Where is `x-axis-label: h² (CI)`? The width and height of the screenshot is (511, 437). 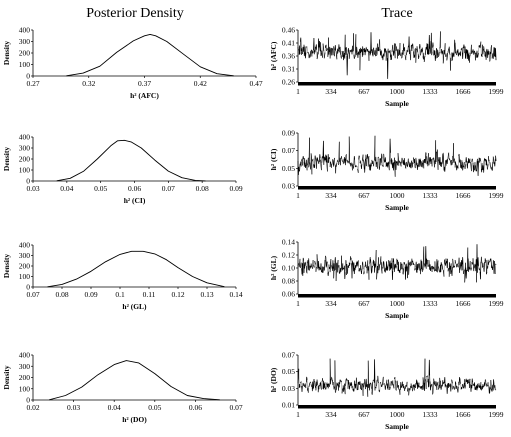
x-axis-label: h² (CI) is located at coordinates (135, 200).